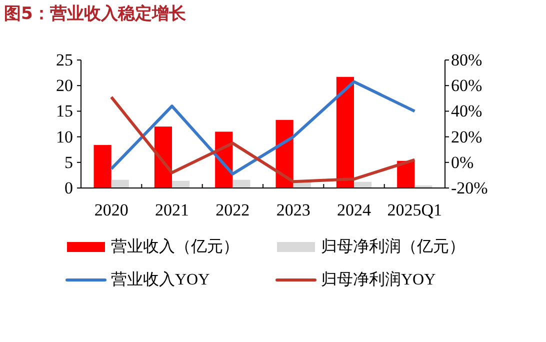  What do you see at coordinates (175, 247) in the screenshot?
I see `legend-label: 营业收入（亿元）` at bounding box center [175, 247].